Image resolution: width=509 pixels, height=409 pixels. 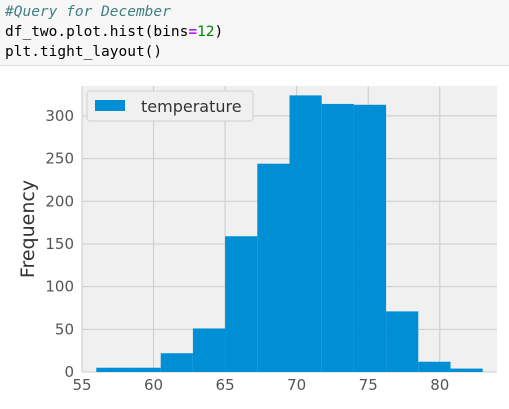 I want to click on x-tick-label: 75, so click(x=368, y=385).